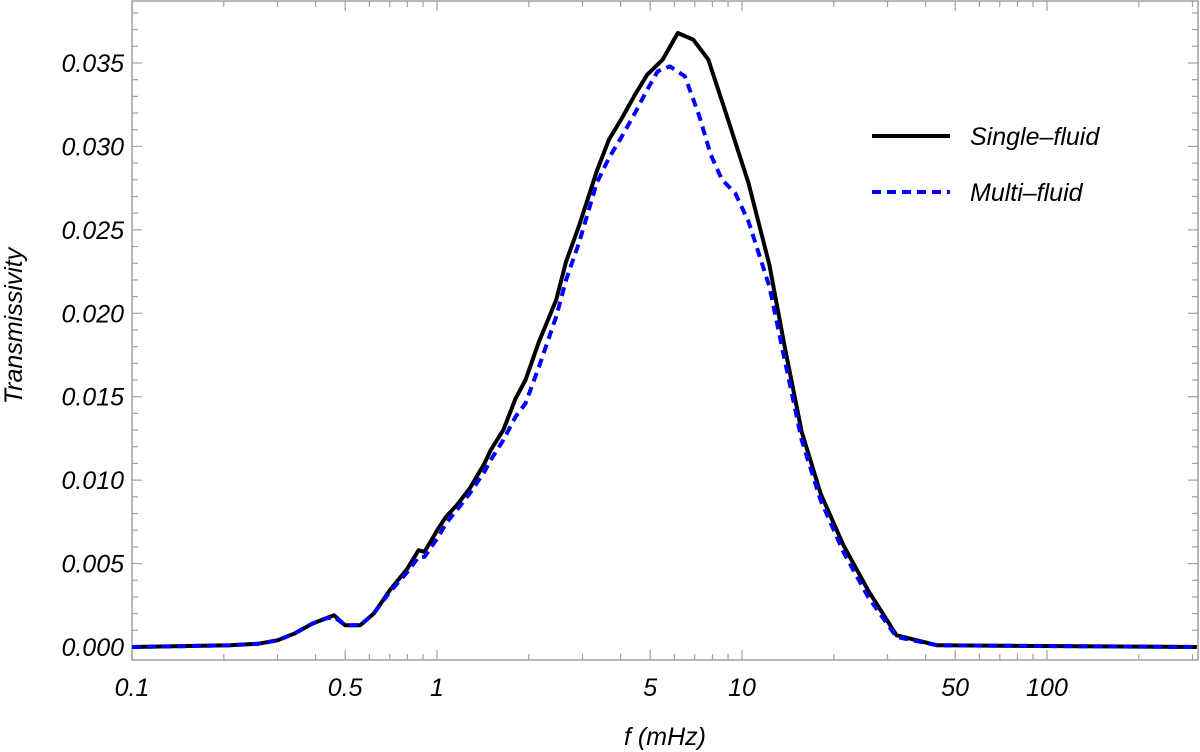  Describe the element at coordinates (14, 325) in the screenshot. I see `y-axis-title: Transmissivity` at that location.